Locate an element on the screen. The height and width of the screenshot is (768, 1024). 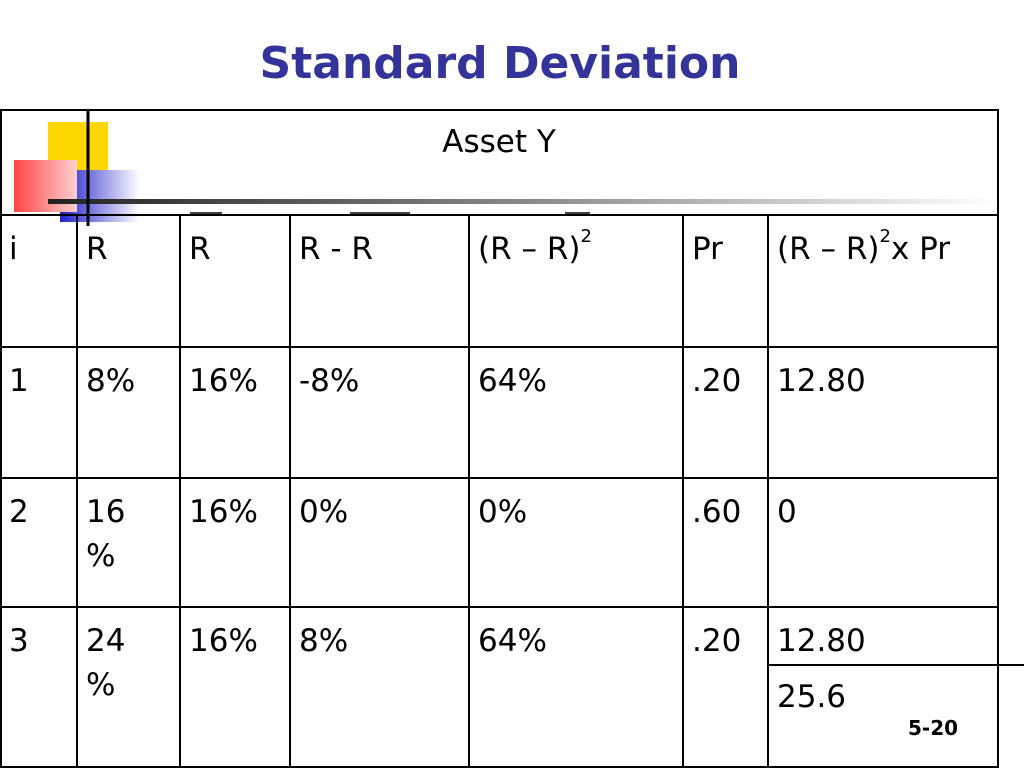
header-text: x Pr is located at coordinates (920, 249).